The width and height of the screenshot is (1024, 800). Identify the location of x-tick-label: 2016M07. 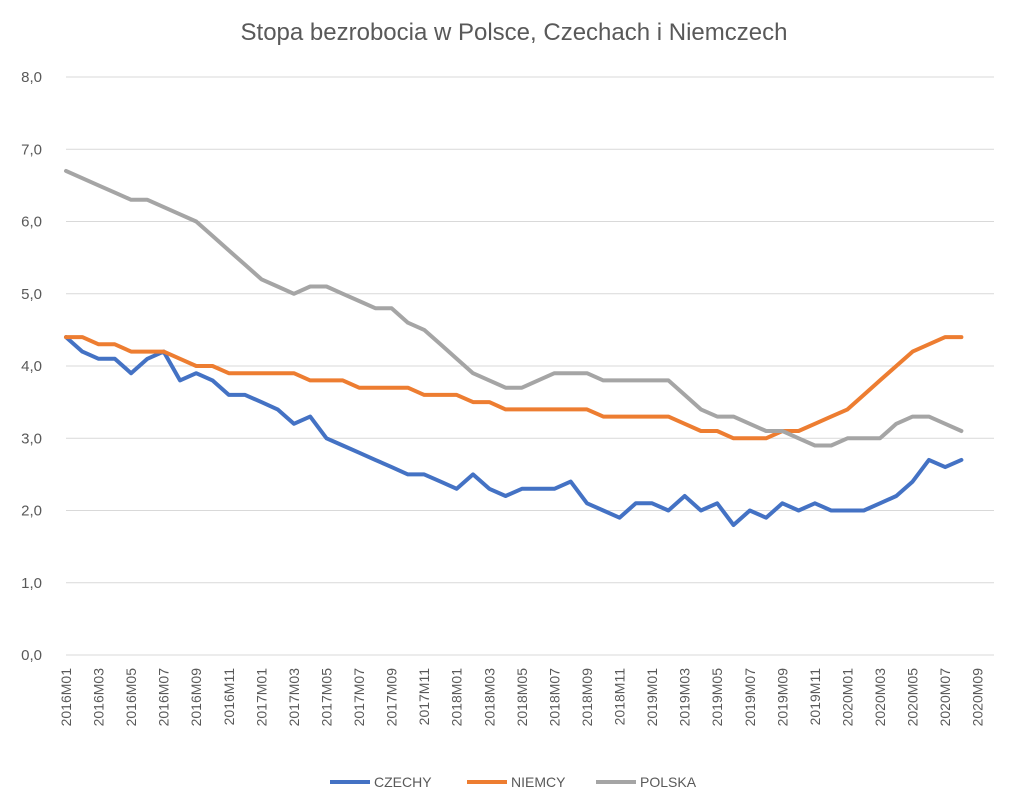
(164, 697).